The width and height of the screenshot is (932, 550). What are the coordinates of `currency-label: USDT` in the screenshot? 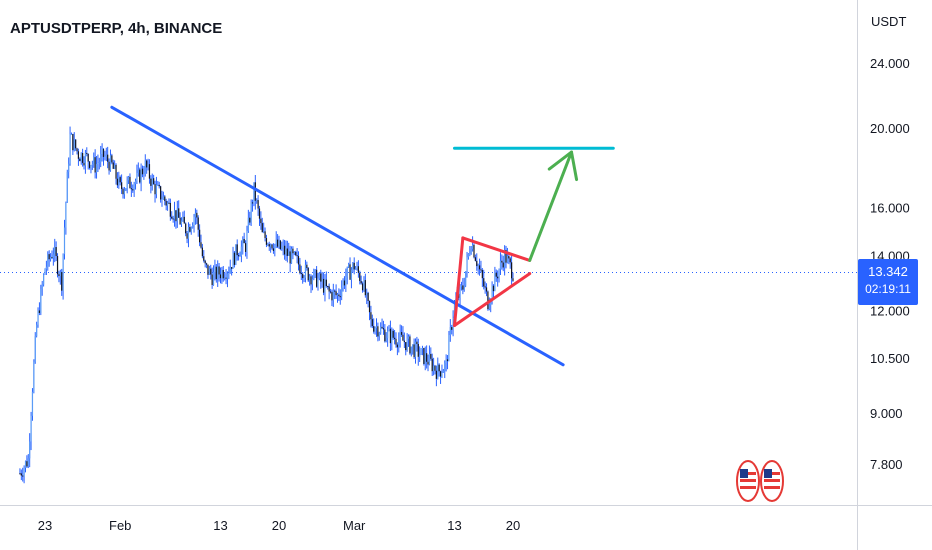 It's located at (888, 21).